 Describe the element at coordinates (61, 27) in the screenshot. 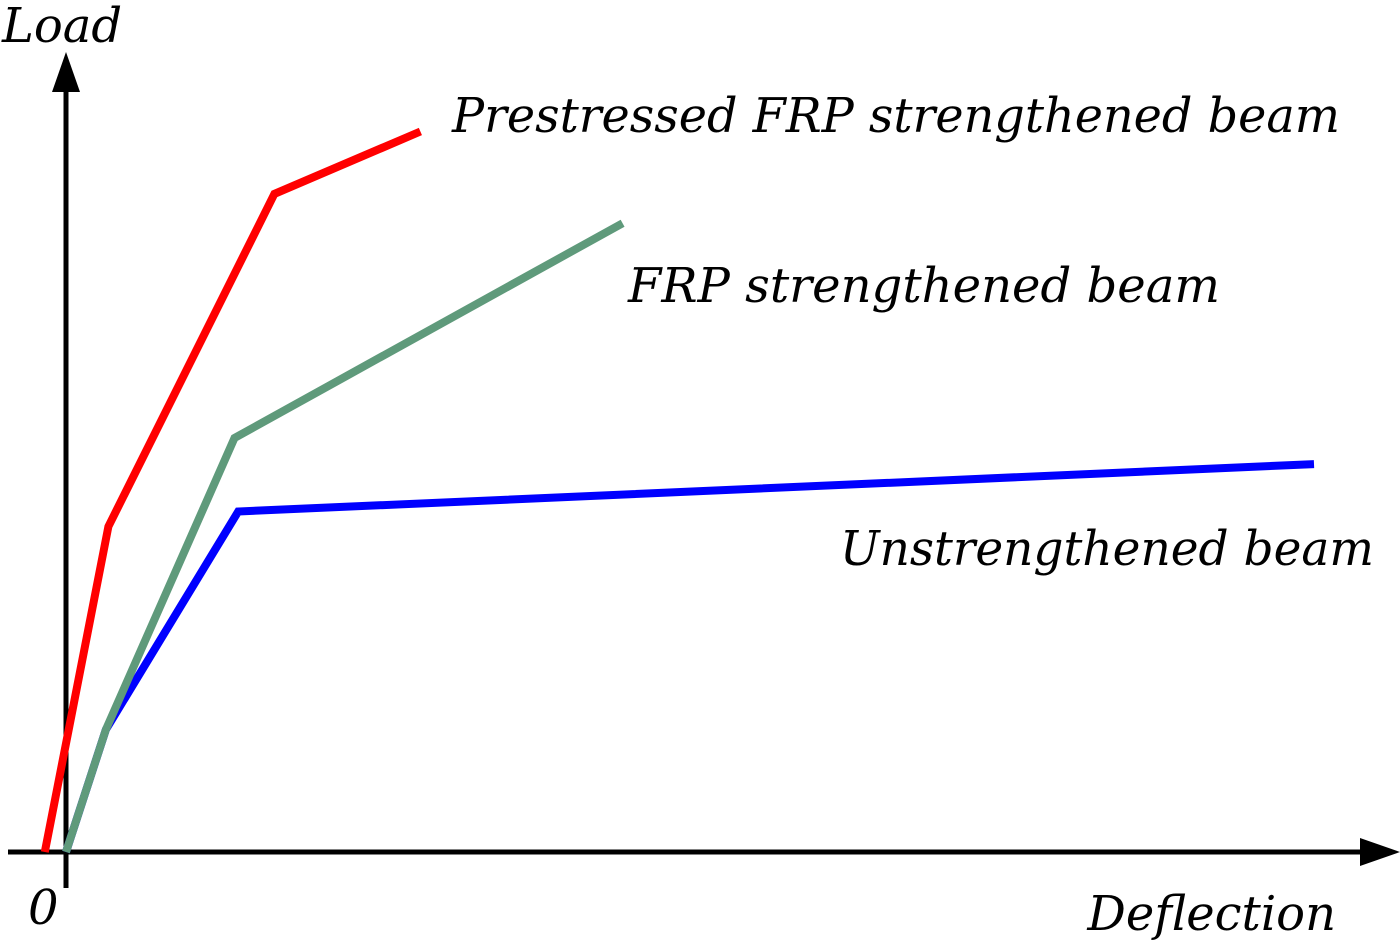

I see `y-axis-label: Load` at that location.